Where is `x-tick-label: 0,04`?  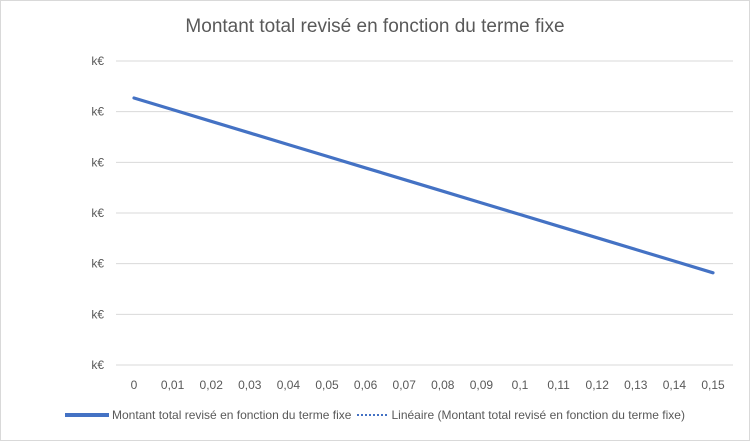 x-tick-label: 0,04 is located at coordinates (289, 385).